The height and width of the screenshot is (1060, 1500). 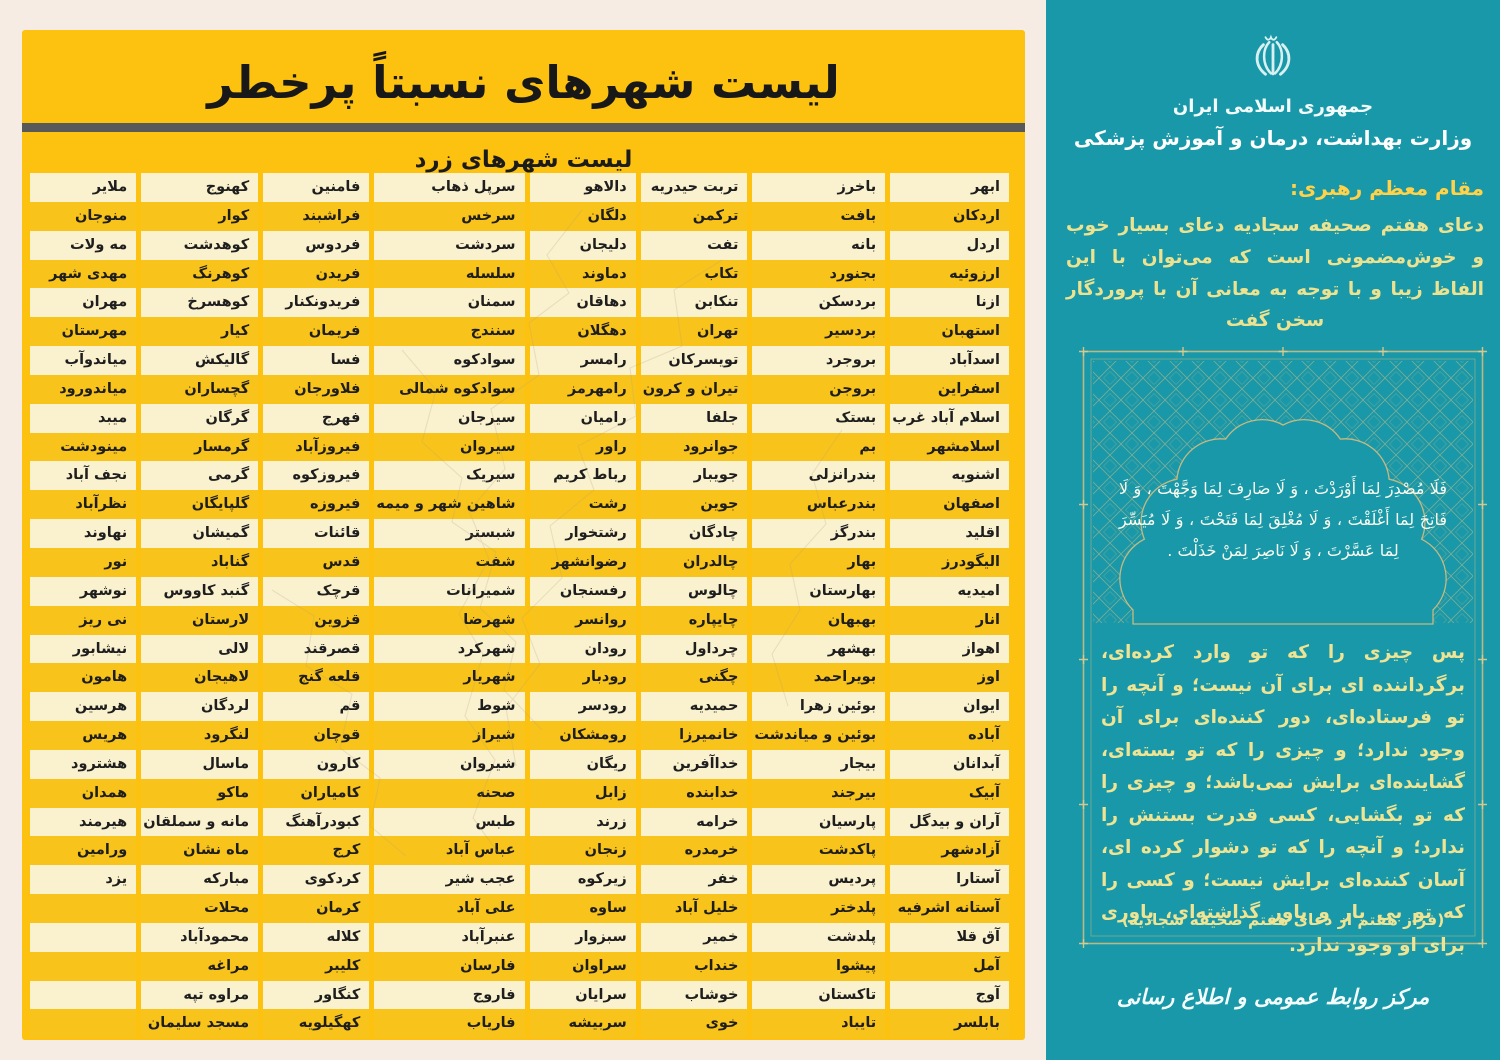 What do you see at coordinates (949, 995) in the screenshot?
I see `city-cell: آوج` at bounding box center [949, 995].